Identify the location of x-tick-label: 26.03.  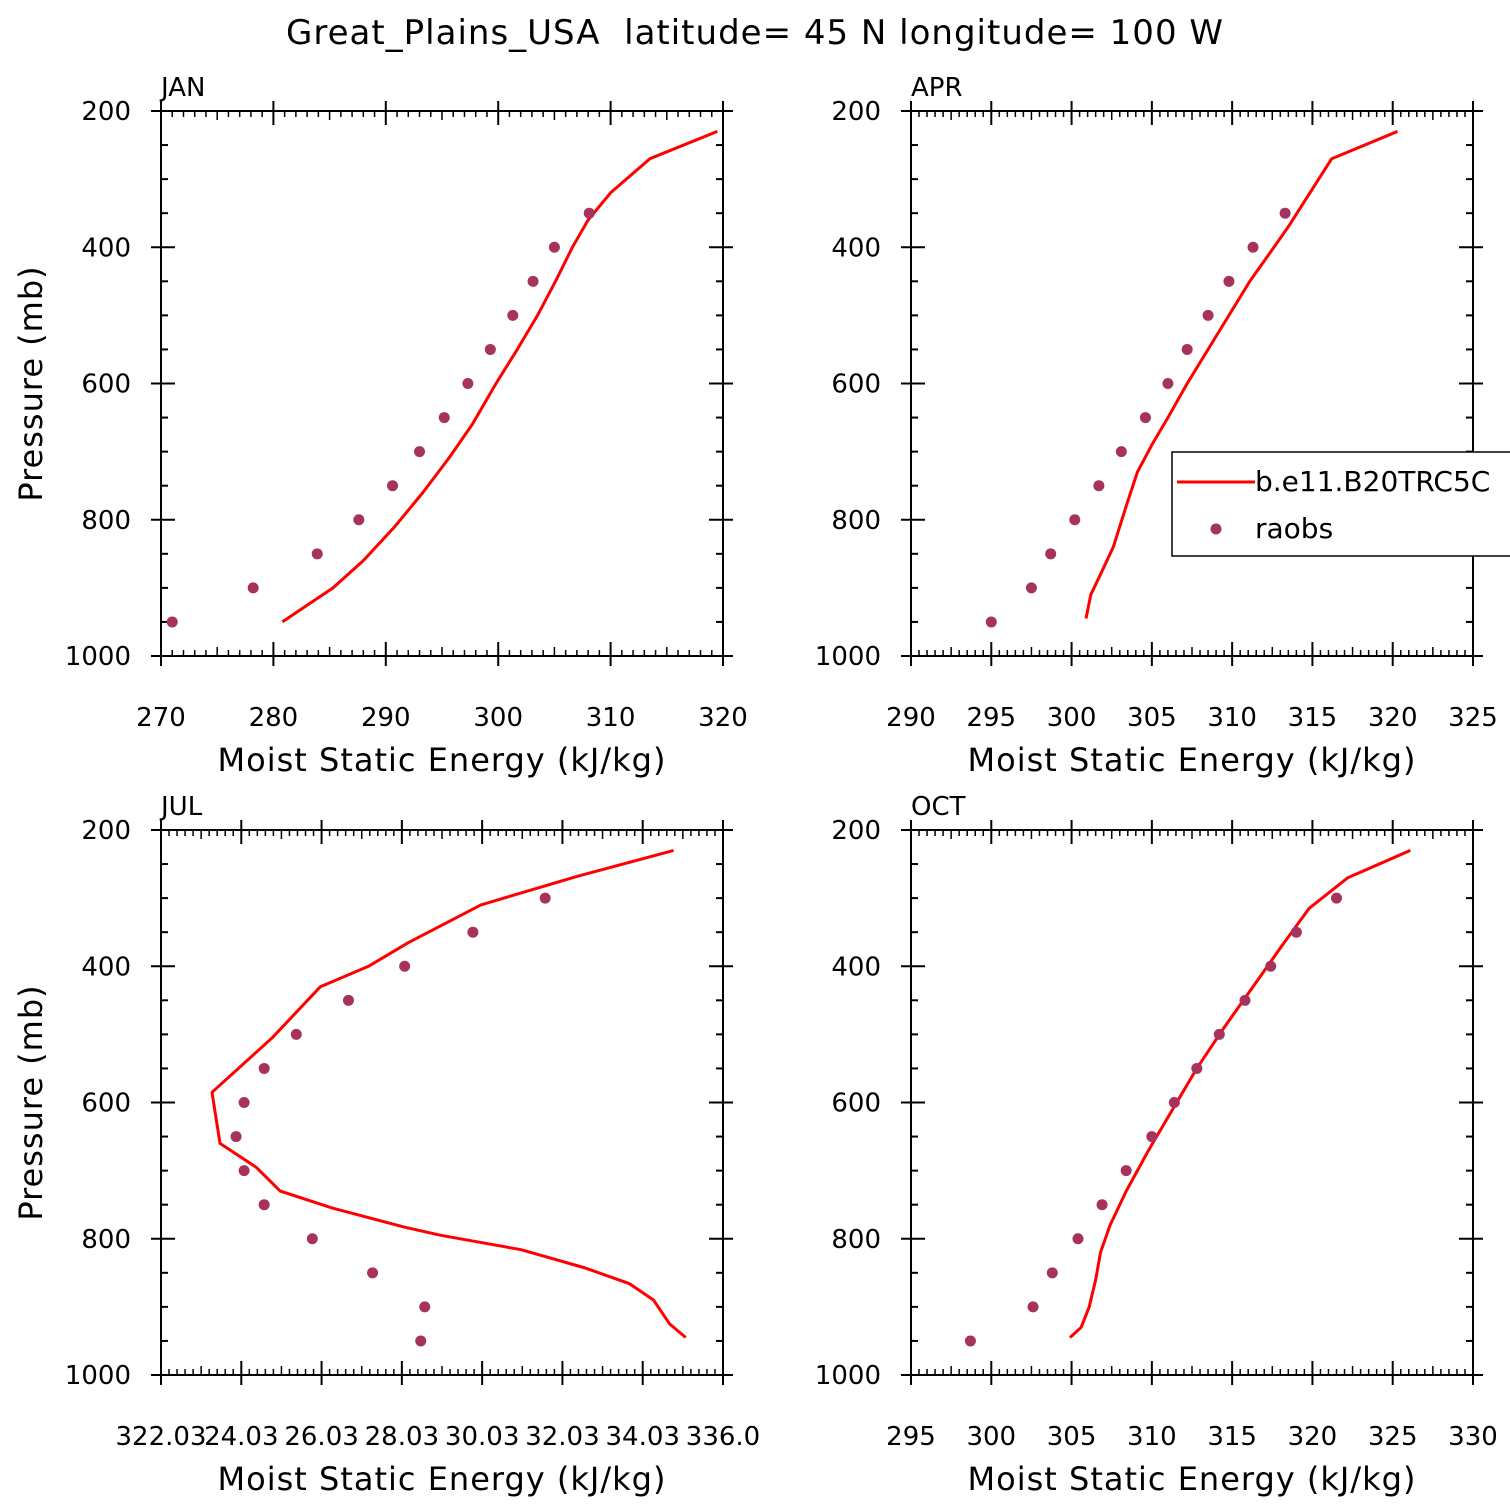
(321, 1437).